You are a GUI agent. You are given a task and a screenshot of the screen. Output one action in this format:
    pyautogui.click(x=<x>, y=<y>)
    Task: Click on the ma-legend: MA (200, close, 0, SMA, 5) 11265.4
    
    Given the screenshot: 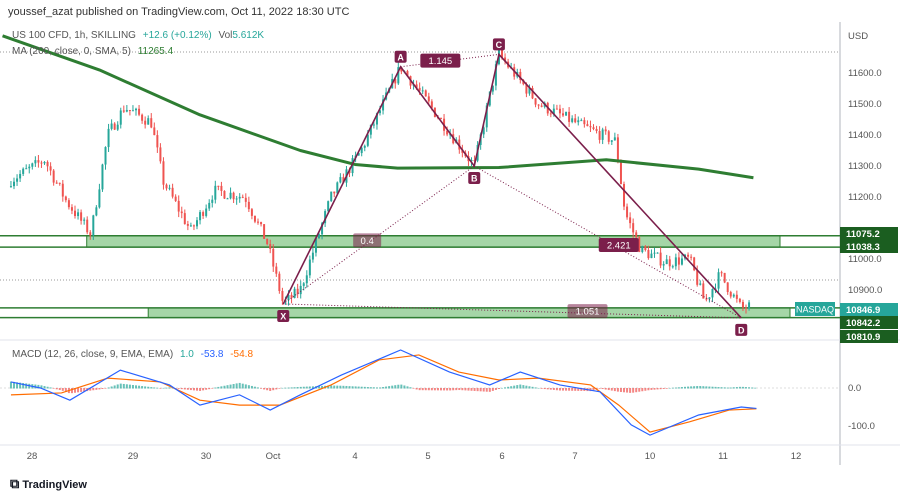 What is the action you would take?
    pyautogui.click(x=92, y=51)
    